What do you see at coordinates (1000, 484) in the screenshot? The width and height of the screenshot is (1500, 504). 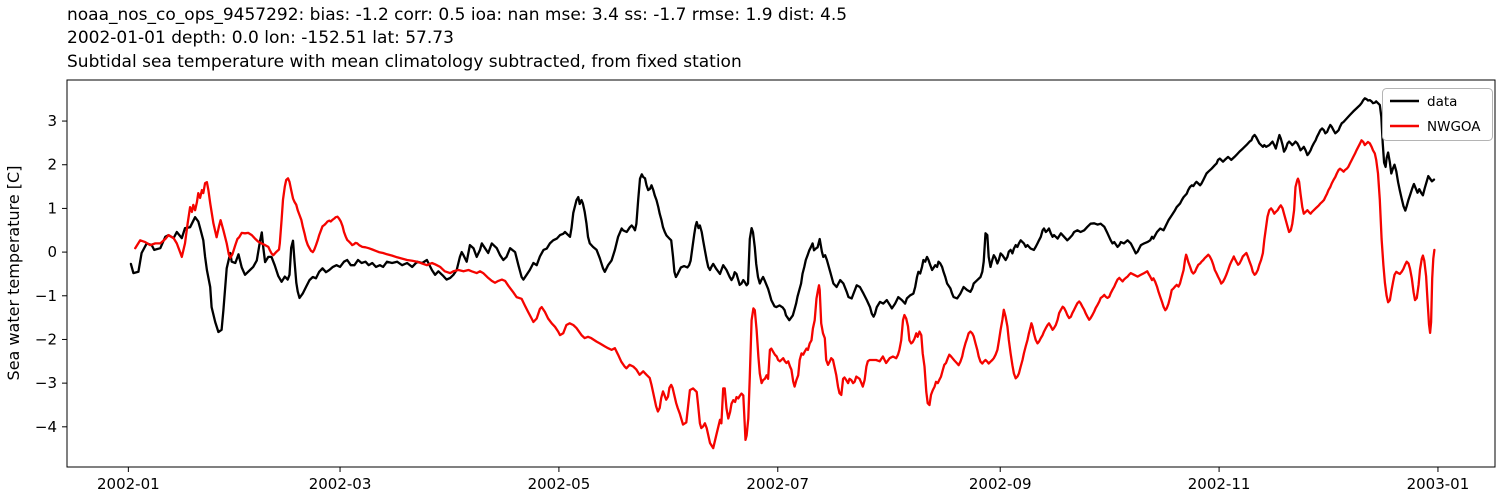 I see `x-tick-label: 2002-09` at bounding box center [1000, 484].